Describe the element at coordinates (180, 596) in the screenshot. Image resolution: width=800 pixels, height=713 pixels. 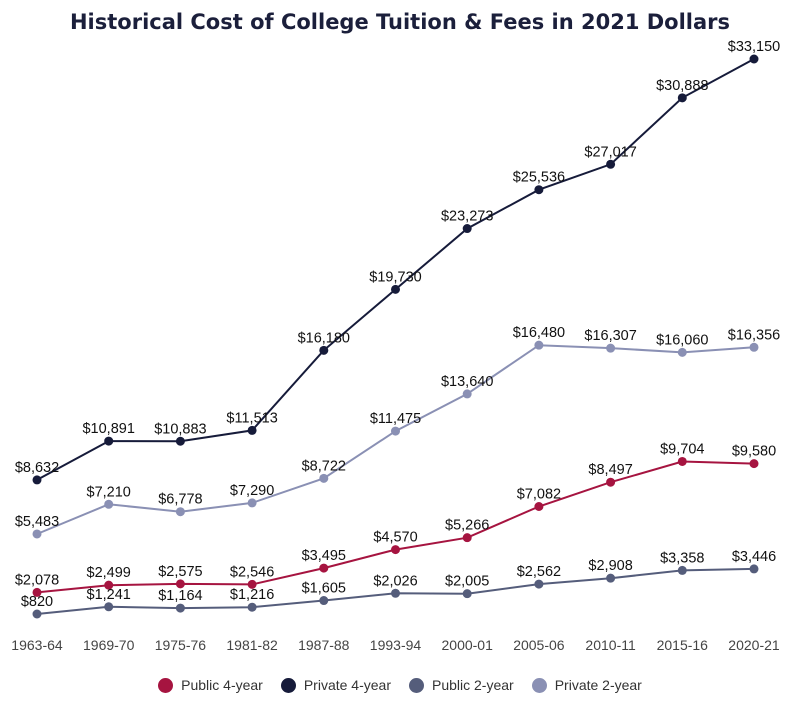
I see `data-label: $1,164` at that location.